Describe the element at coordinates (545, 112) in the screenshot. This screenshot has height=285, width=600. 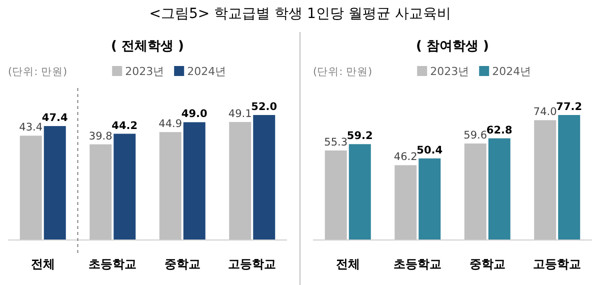
I see `data-label: 74.0` at that location.